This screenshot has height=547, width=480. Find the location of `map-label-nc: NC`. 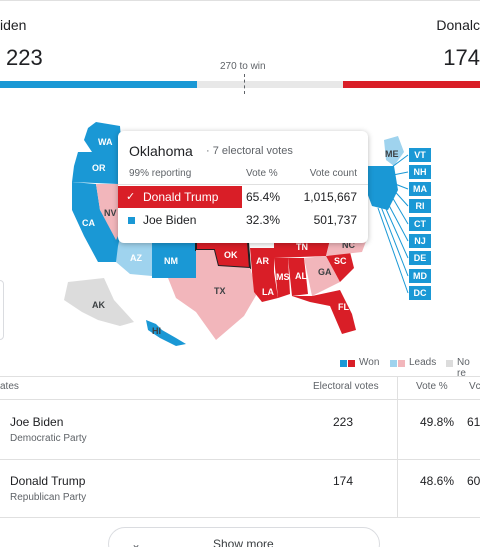

map-label-nc: NC is located at coordinates (348, 245).